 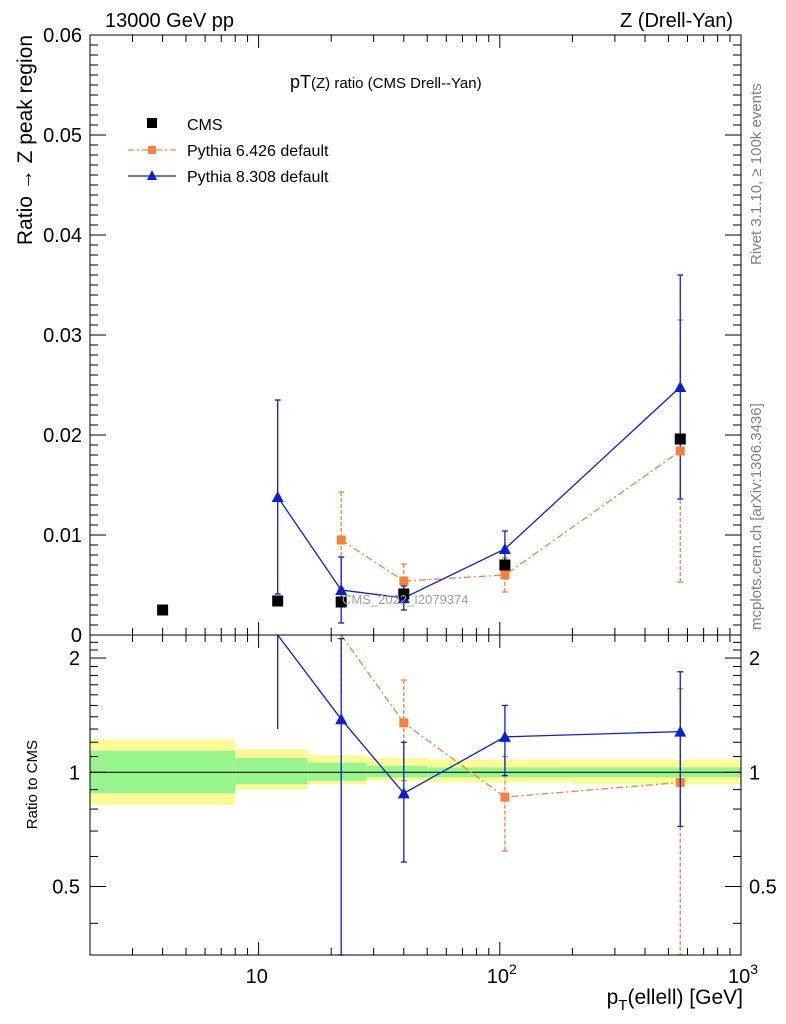 I want to click on y-tick-label: 0.01, so click(x=62, y=536).